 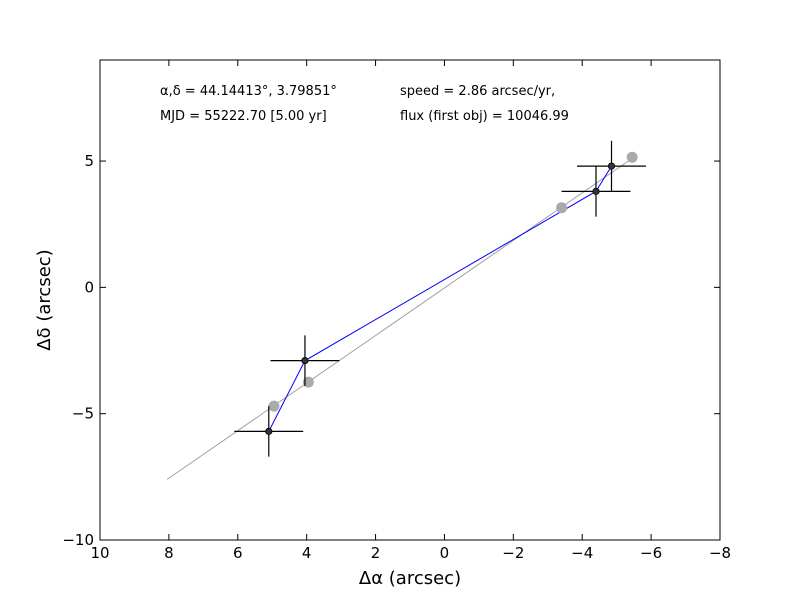 I want to click on x-tick-label: 8, so click(x=169, y=553).